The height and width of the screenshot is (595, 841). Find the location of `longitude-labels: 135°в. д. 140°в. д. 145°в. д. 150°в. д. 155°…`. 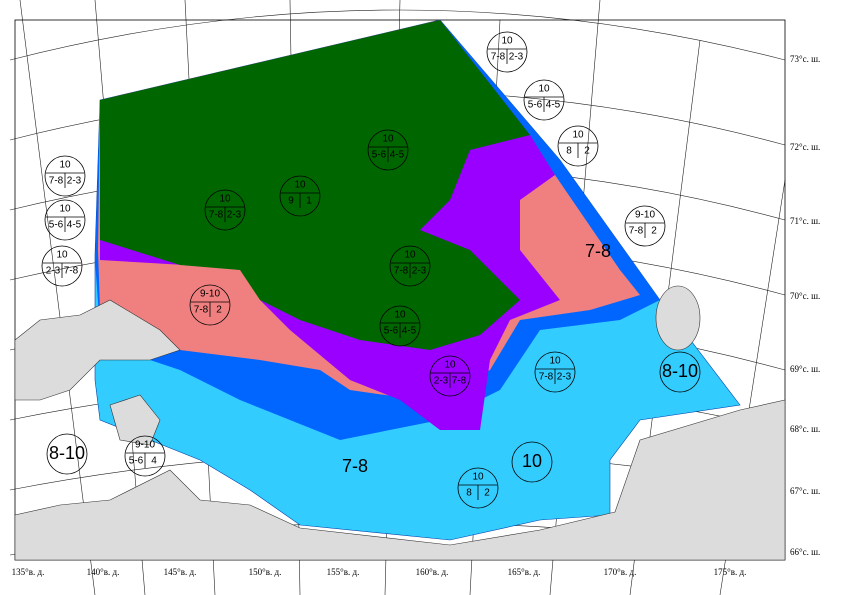

longitude-labels: 135°в. д. 140°в. д. 145°в. д. 150°в. д. 155°… is located at coordinates (379, 572).